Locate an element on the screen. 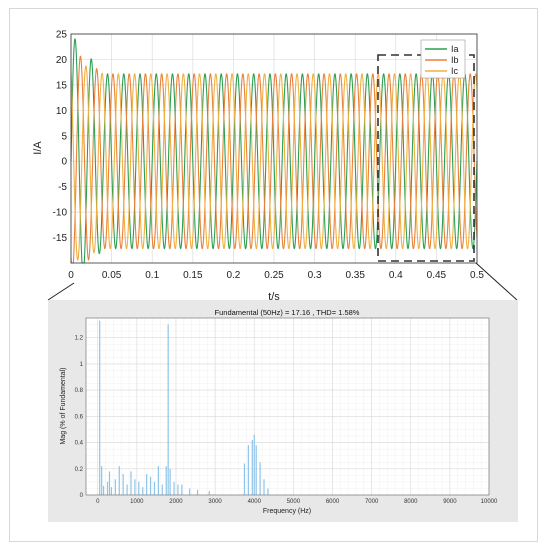 Image resolution: width=547 pixels, height=550 pixels. top-x-tick-label: 0.2 is located at coordinates (233, 275).